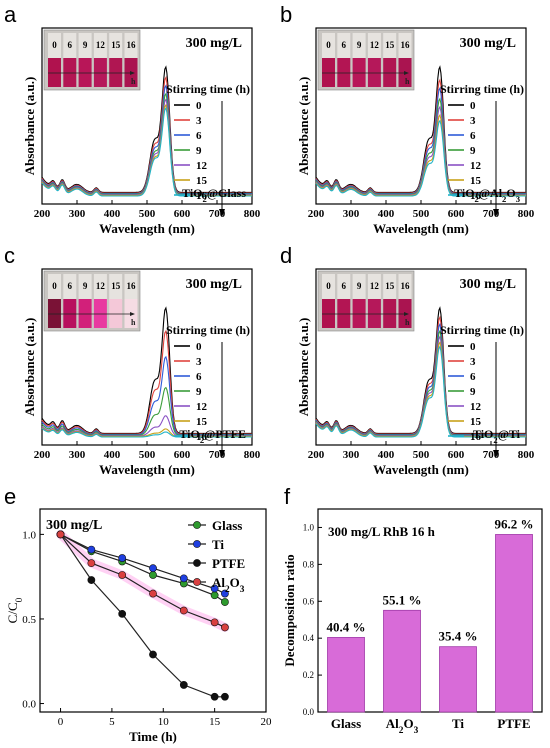 This screenshot has width=550, height=748. I want to click on arrow-head-icon, so click(222, 213).